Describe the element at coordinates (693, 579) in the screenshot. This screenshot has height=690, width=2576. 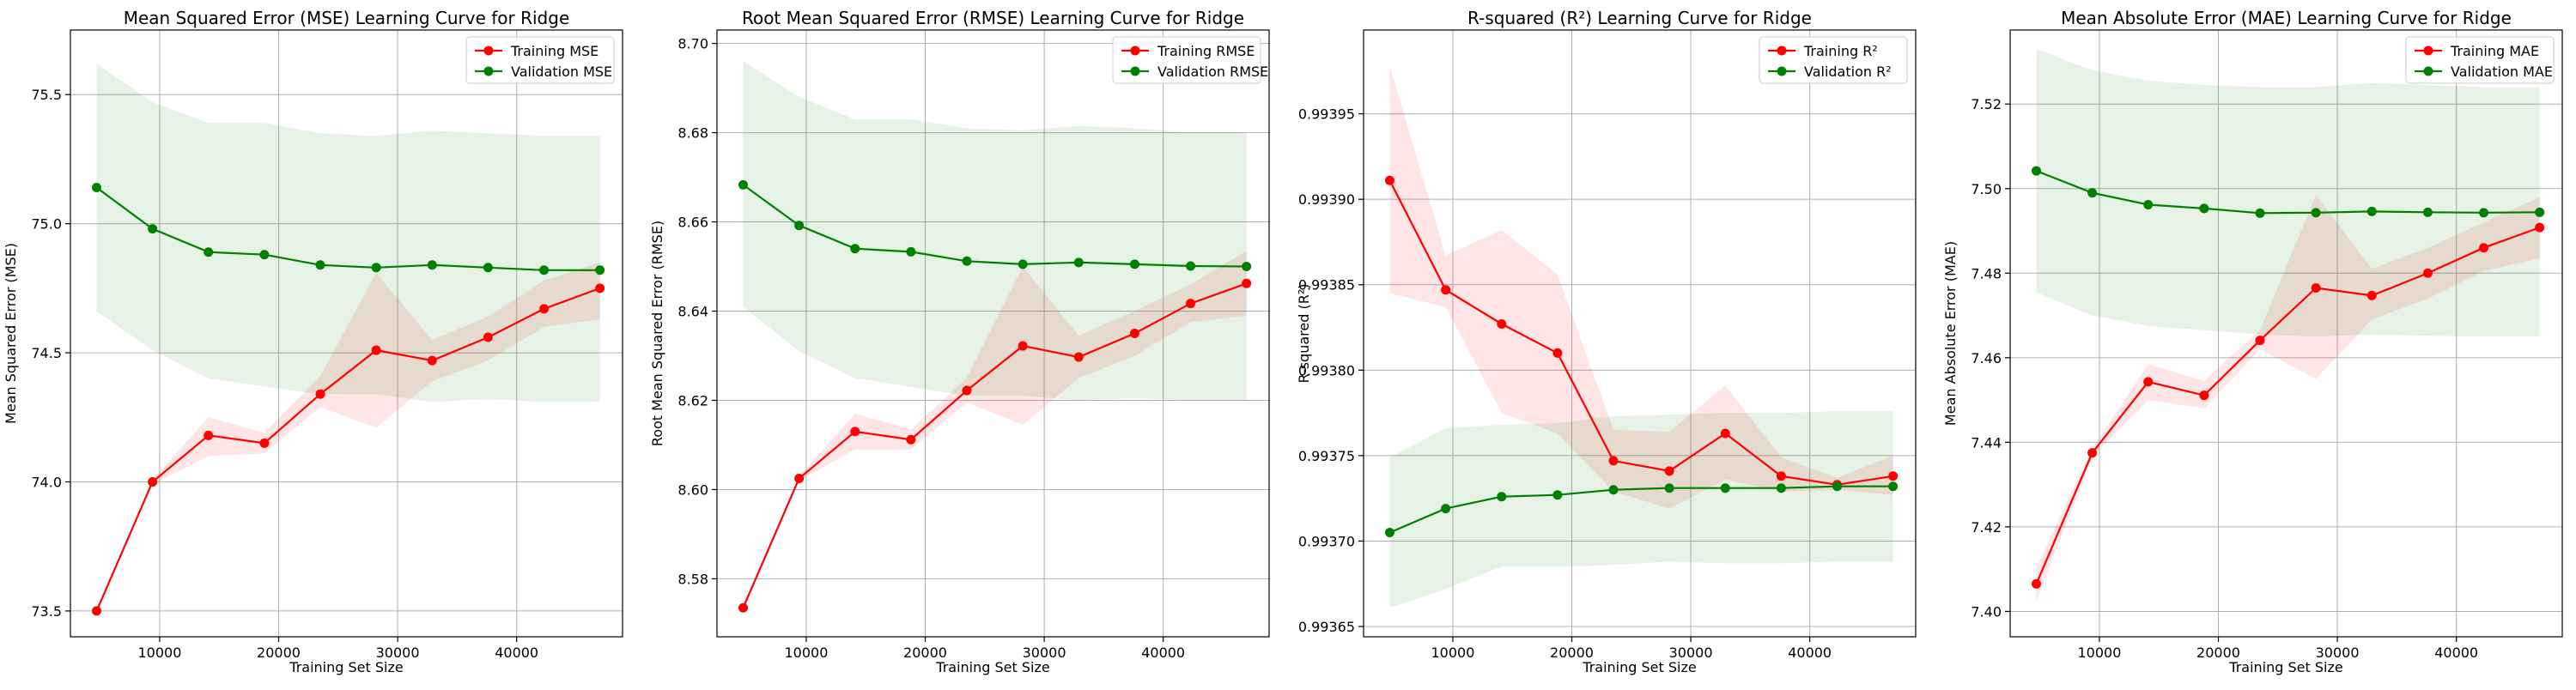
I see `y-tick-label: 8.58` at that location.